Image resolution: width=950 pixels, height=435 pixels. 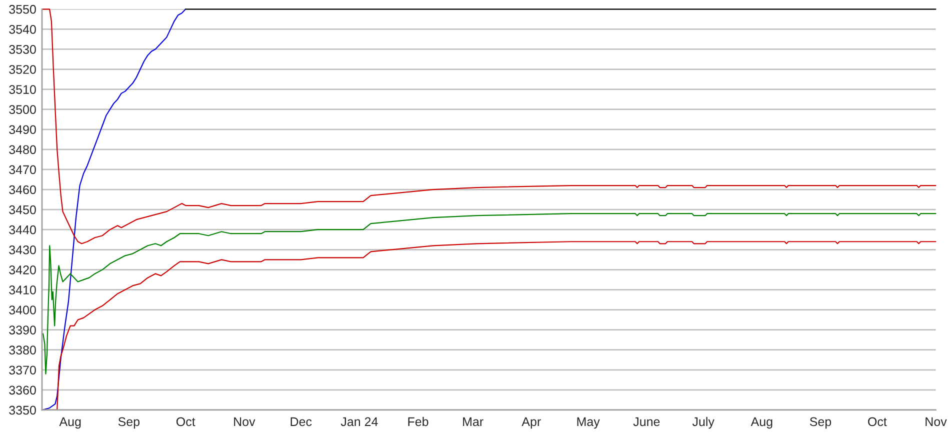 What do you see at coordinates (359, 421) in the screenshot?
I see `x-tick-label: Jan 24` at bounding box center [359, 421].